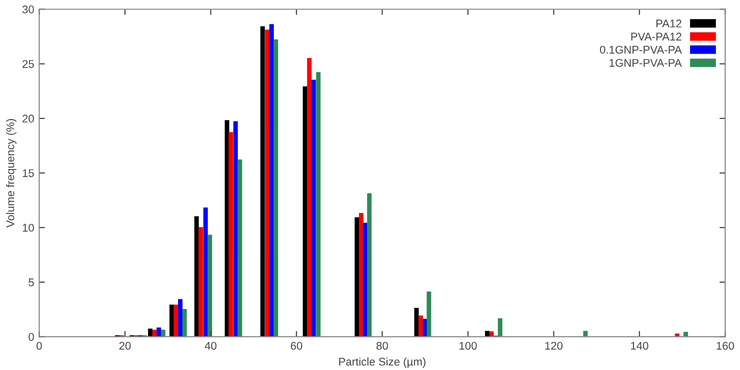 The width and height of the screenshot is (740, 370). I want to click on legend-label: PVA-PA12, so click(656, 36).